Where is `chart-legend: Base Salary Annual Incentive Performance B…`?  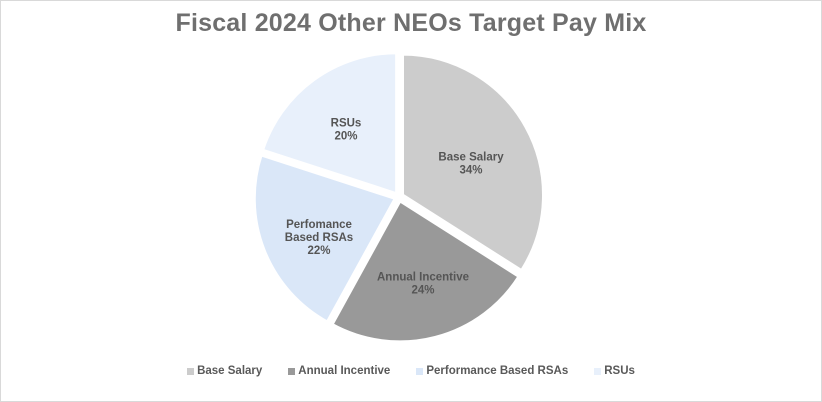
chart-legend: Base Salary Annual Incentive Performance B… is located at coordinates (411, 371).